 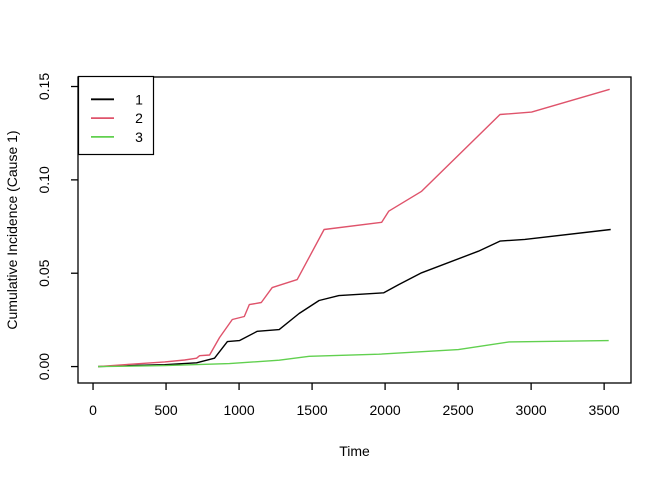 I want to click on x-tick-label: 1000, so click(x=238, y=410).